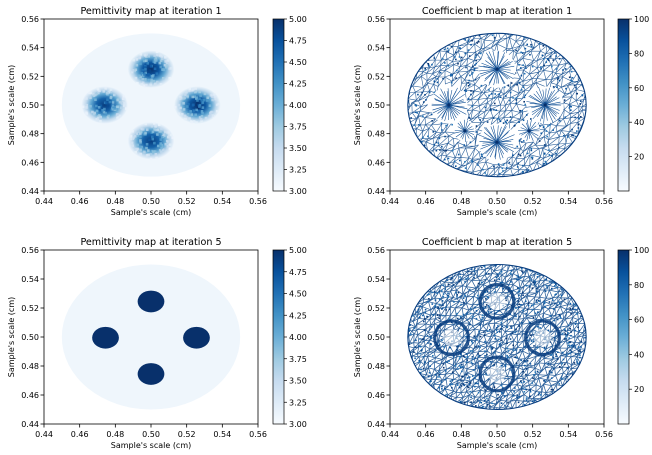  What do you see at coordinates (150, 11) in the screenshot?
I see `chart-title: Pemittivity map at iteration 1` at bounding box center [150, 11].